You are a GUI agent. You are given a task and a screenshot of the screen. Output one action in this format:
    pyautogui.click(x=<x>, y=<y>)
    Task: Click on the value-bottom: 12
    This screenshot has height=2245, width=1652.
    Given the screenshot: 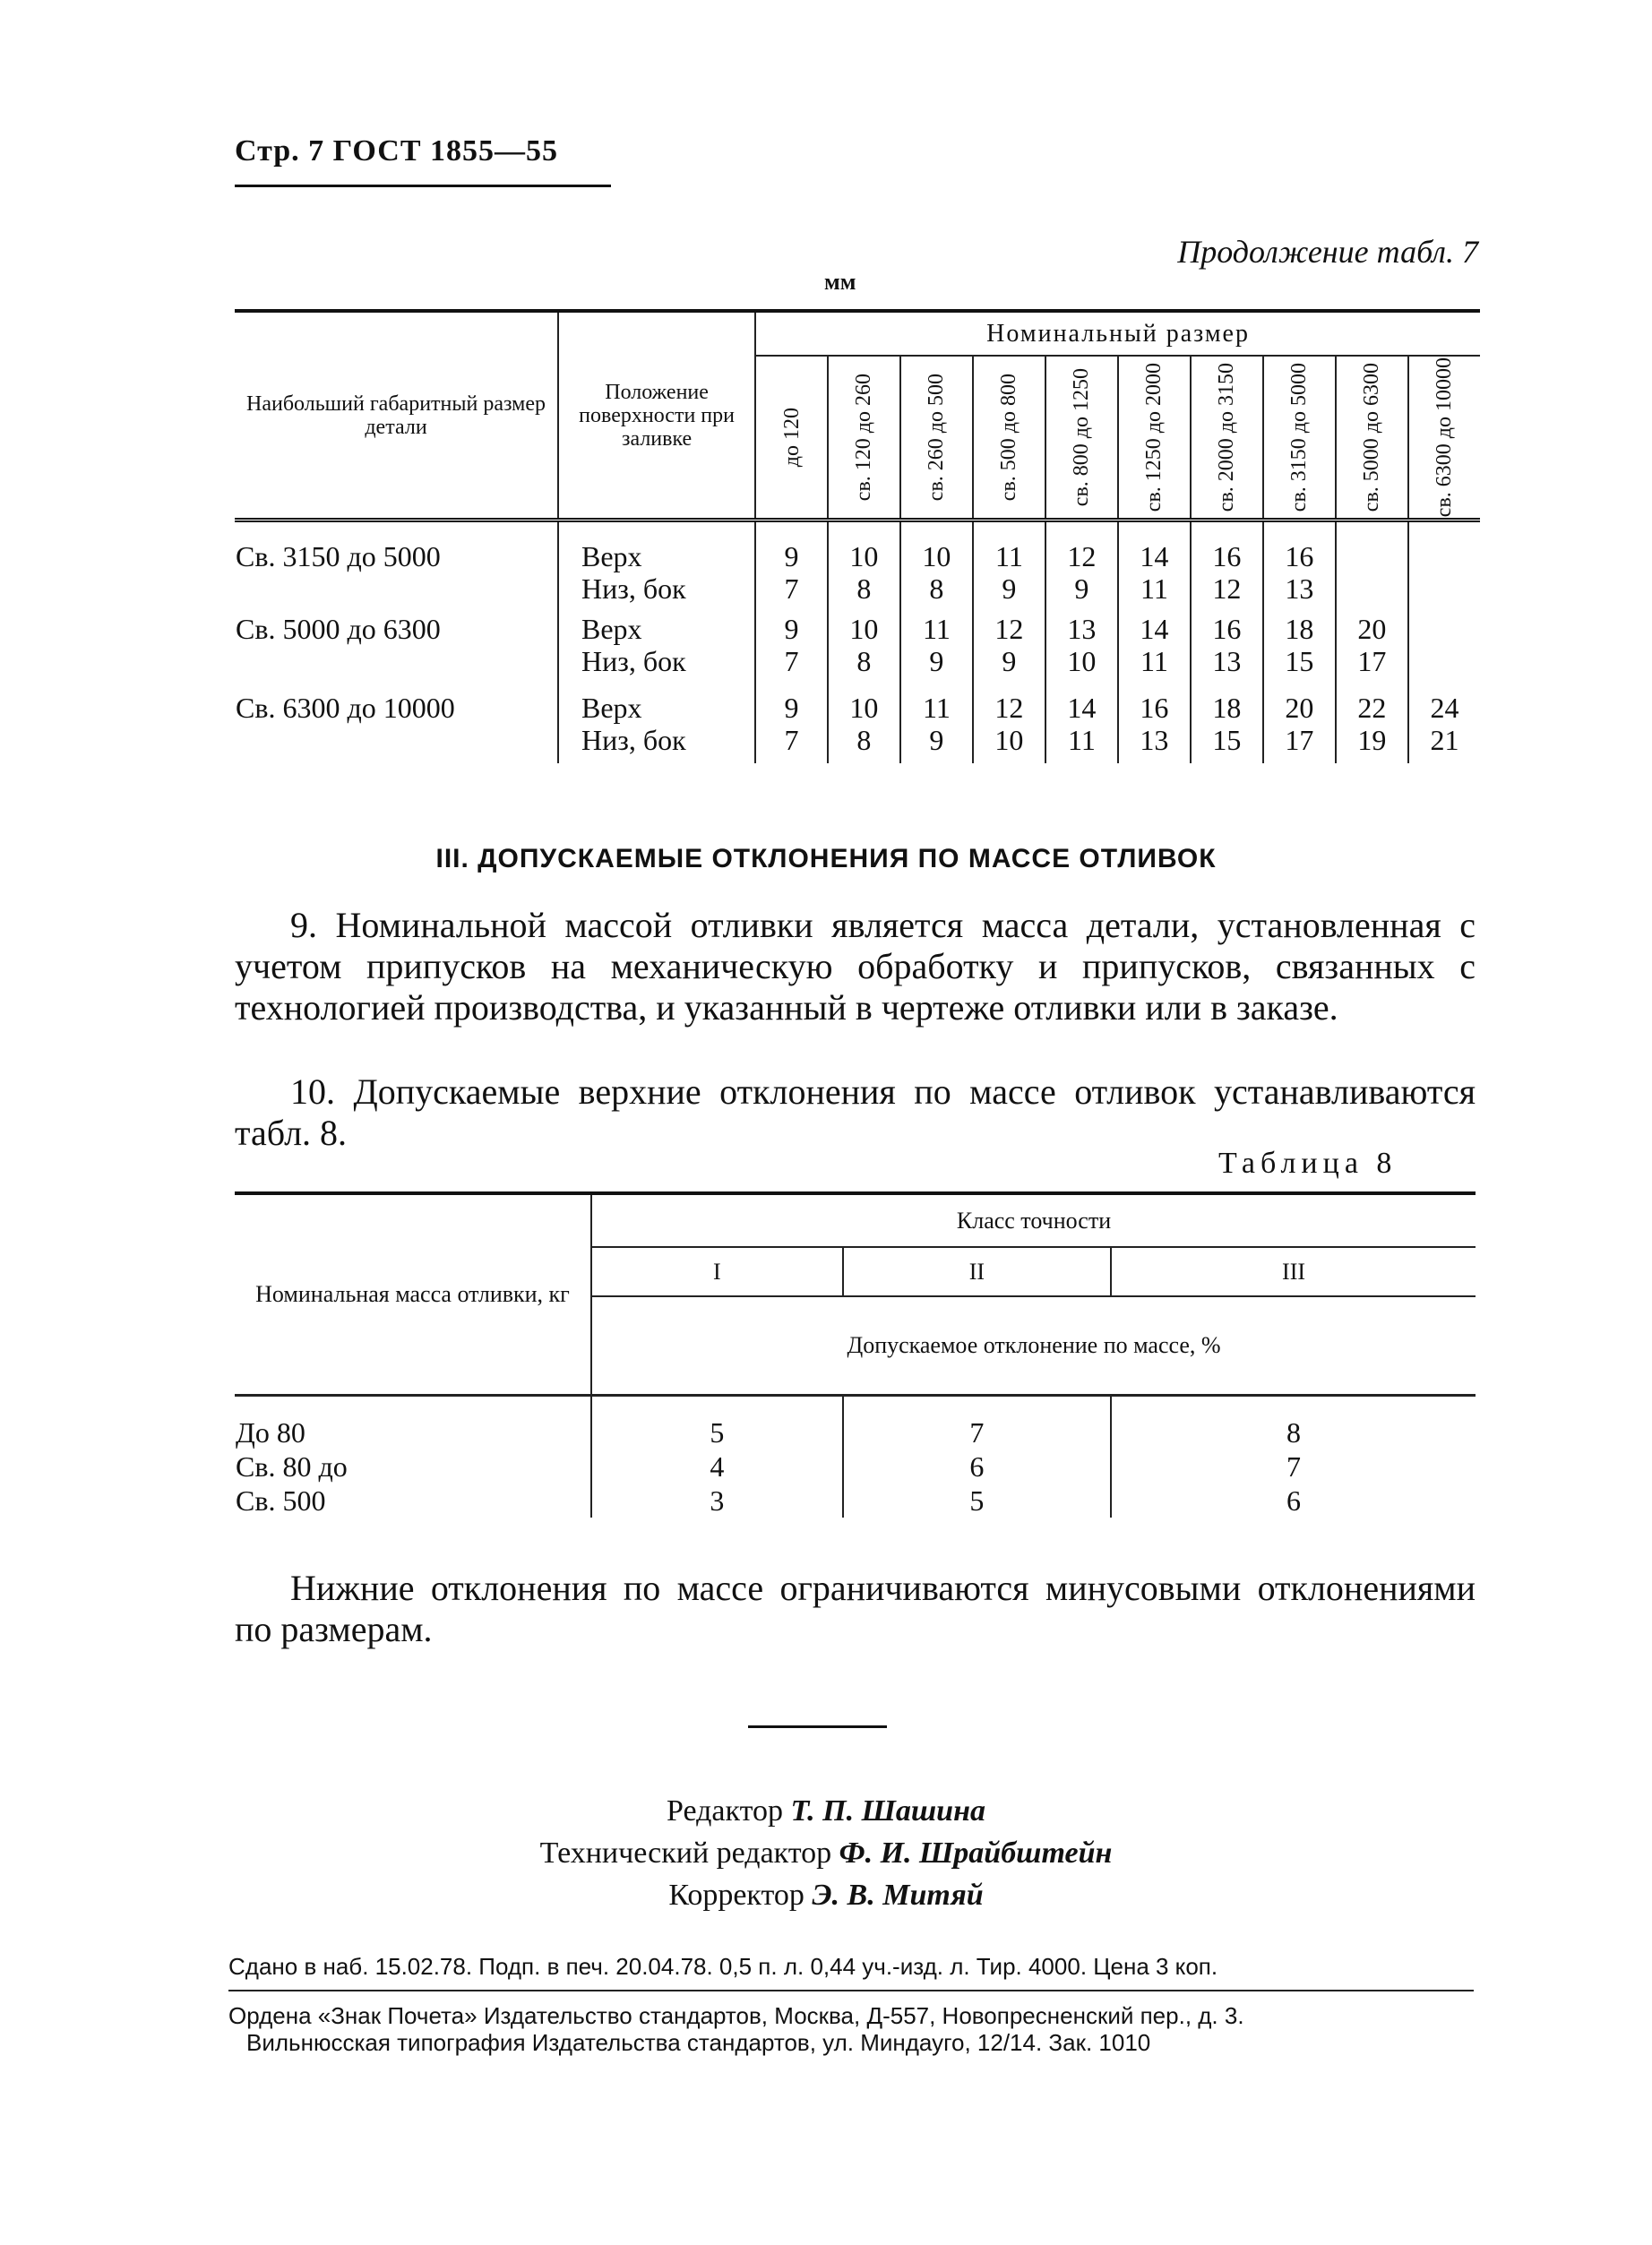 What is the action you would take?
    pyautogui.click(x=1227, y=589)
    